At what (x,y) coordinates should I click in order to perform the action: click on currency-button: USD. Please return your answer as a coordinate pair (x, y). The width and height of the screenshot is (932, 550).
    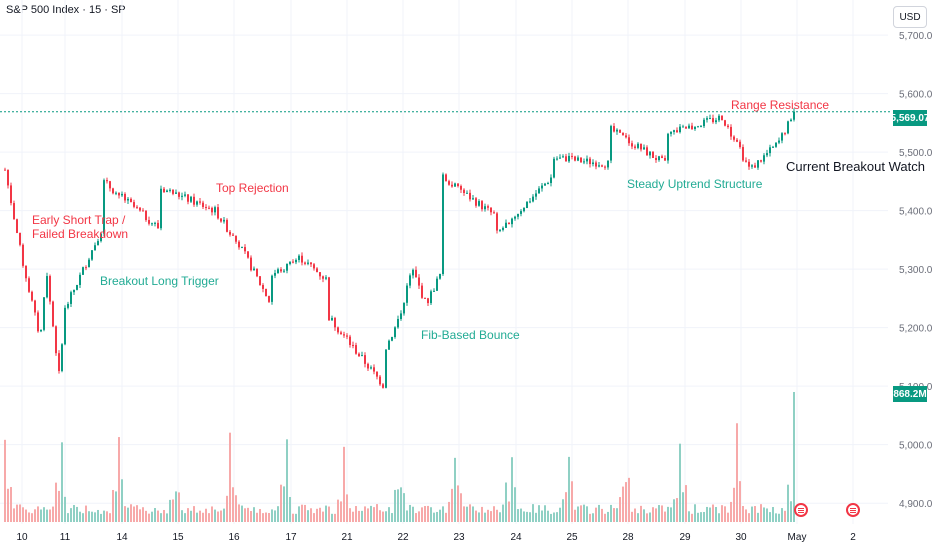
    Looking at the image, I should click on (910, 17).